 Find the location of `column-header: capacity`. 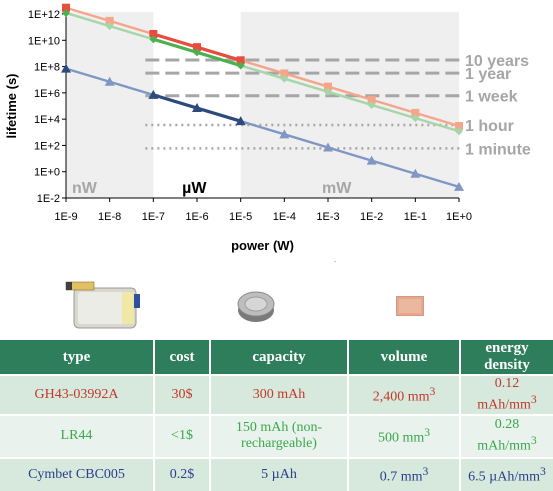

column-header: capacity is located at coordinates (279, 357).